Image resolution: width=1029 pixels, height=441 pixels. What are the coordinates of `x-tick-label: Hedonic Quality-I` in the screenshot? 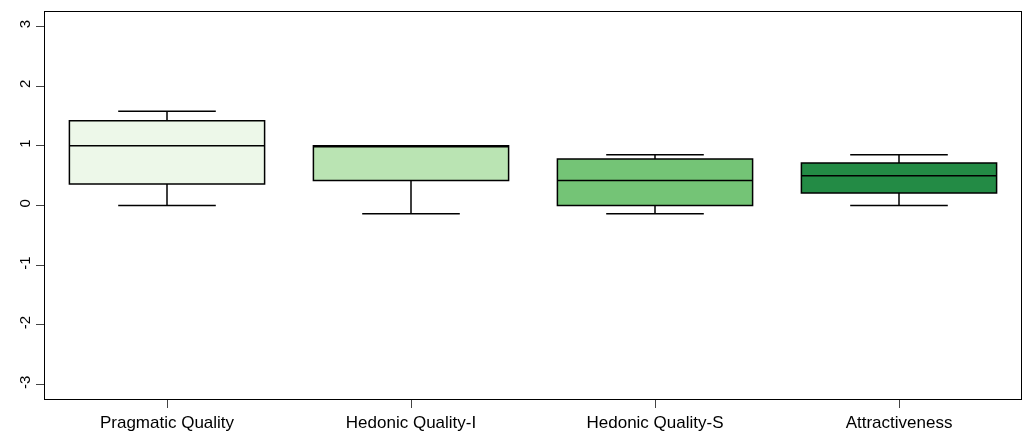 It's located at (411, 423).